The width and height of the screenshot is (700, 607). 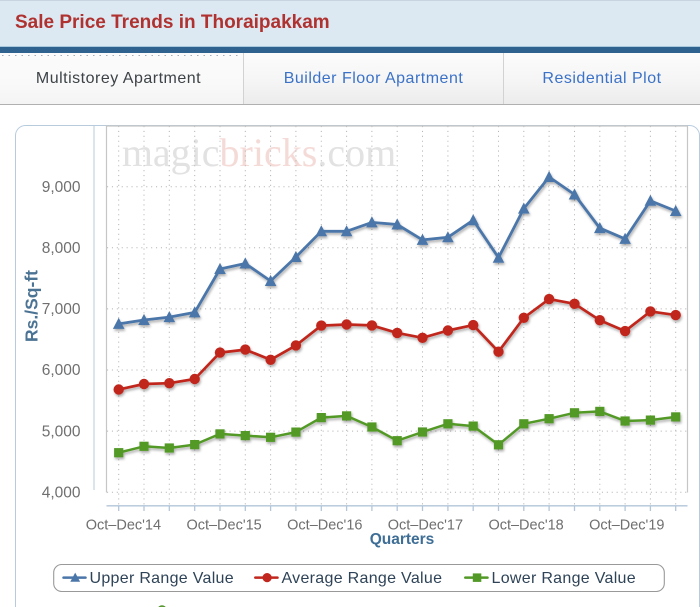 What do you see at coordinates (362, 578) in the screenshot?
I see `svg-text: Average Range Value` at bounding box center [362, 578].